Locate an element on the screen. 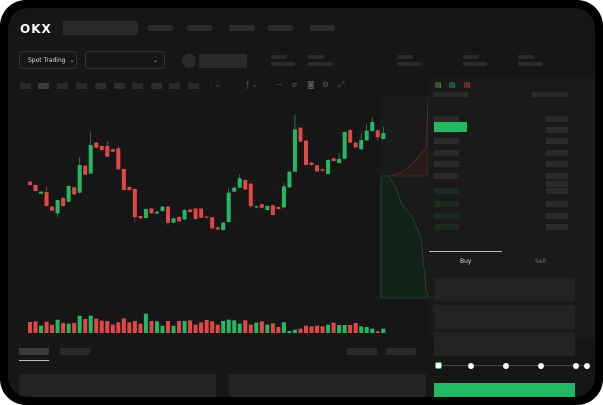  candle-type-icon: ⫶ ⌄ is located at coordinates (216, 84).